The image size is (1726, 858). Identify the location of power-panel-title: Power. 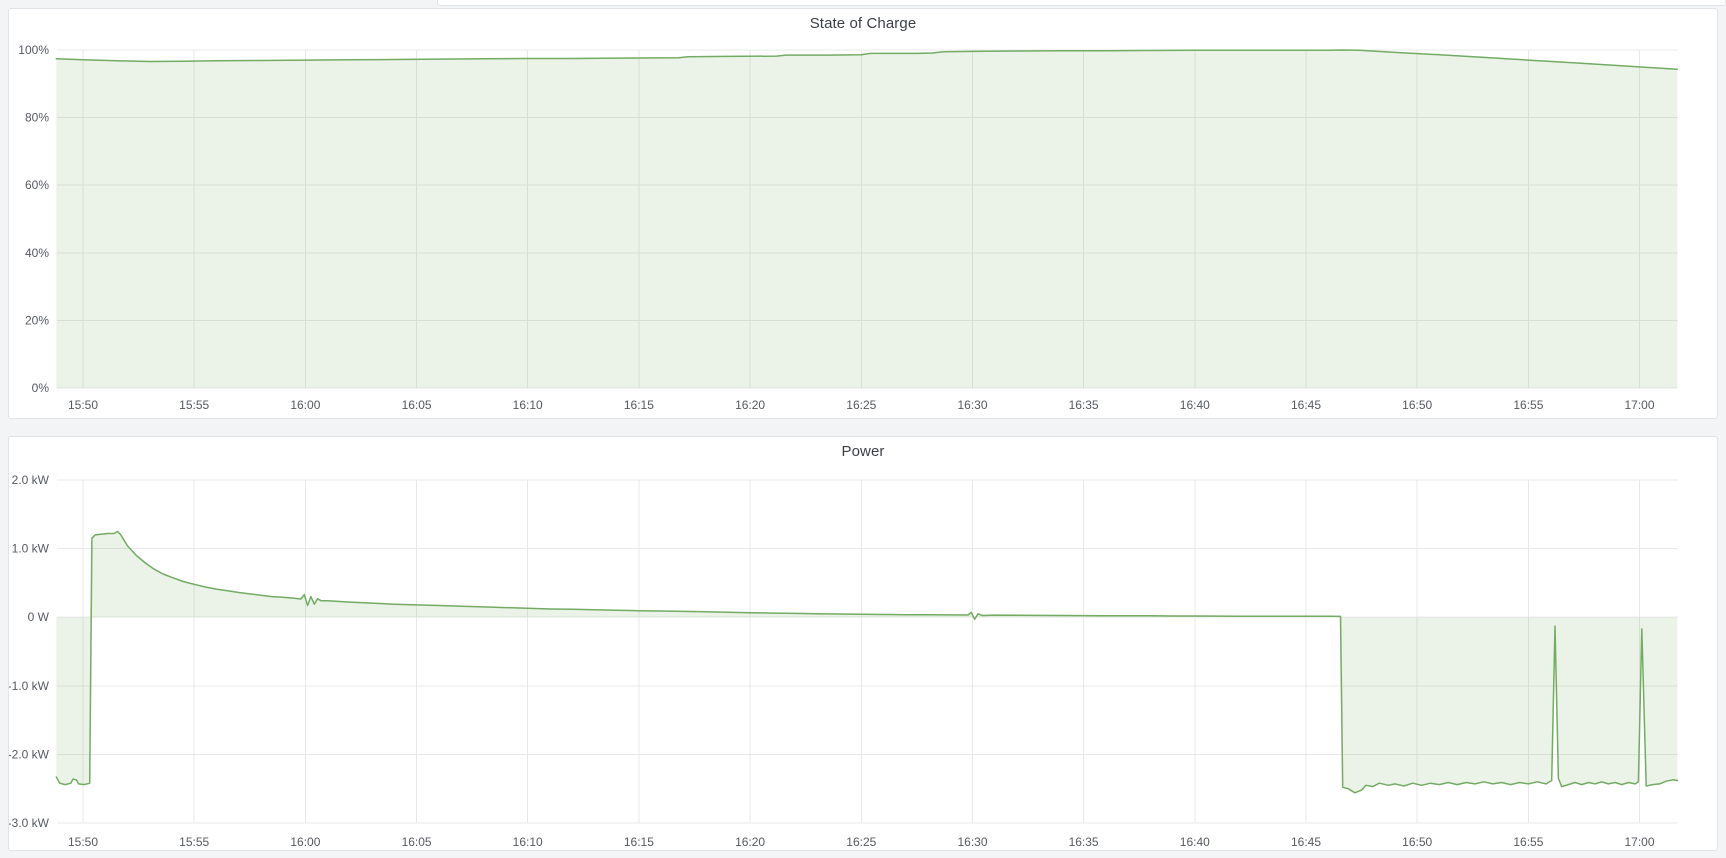
(863, 451).